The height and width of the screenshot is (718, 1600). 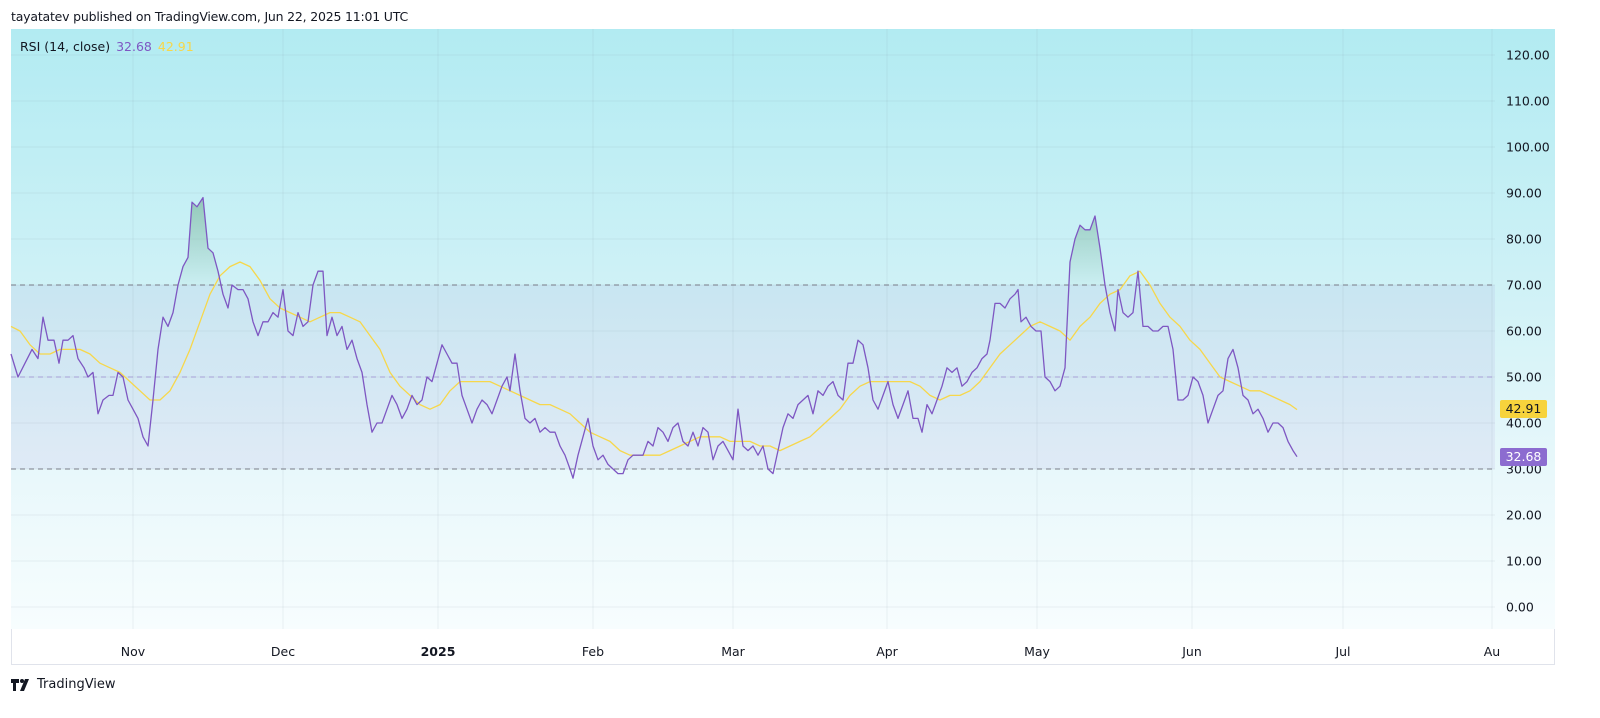 I want to click on x-tick-label: Nov, so click(x=133, y=651).